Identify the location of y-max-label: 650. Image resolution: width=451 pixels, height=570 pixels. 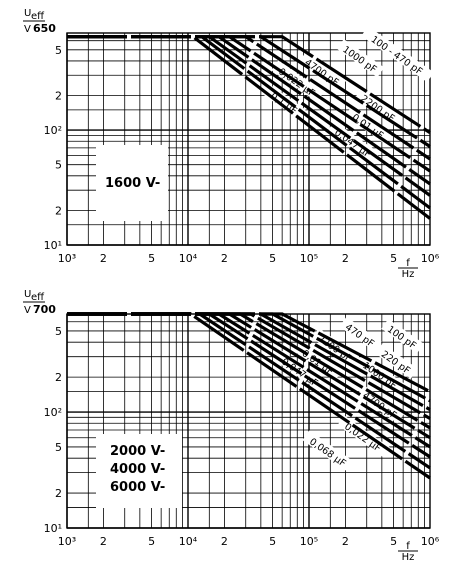
(44, 28).